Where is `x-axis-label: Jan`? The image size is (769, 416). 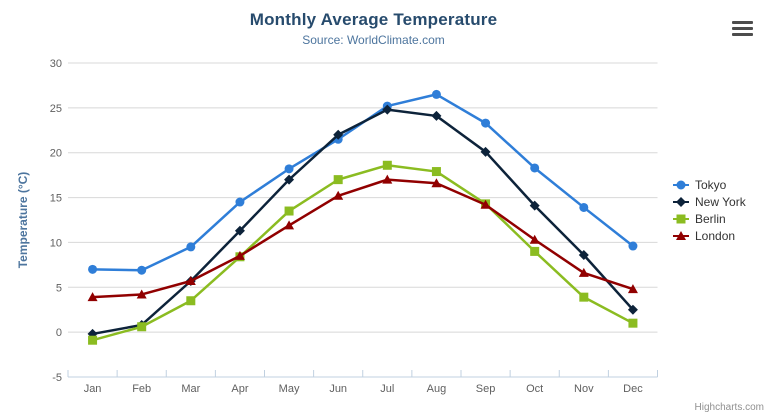 x-axis-label: Jan is located at coordinates (93, 389).